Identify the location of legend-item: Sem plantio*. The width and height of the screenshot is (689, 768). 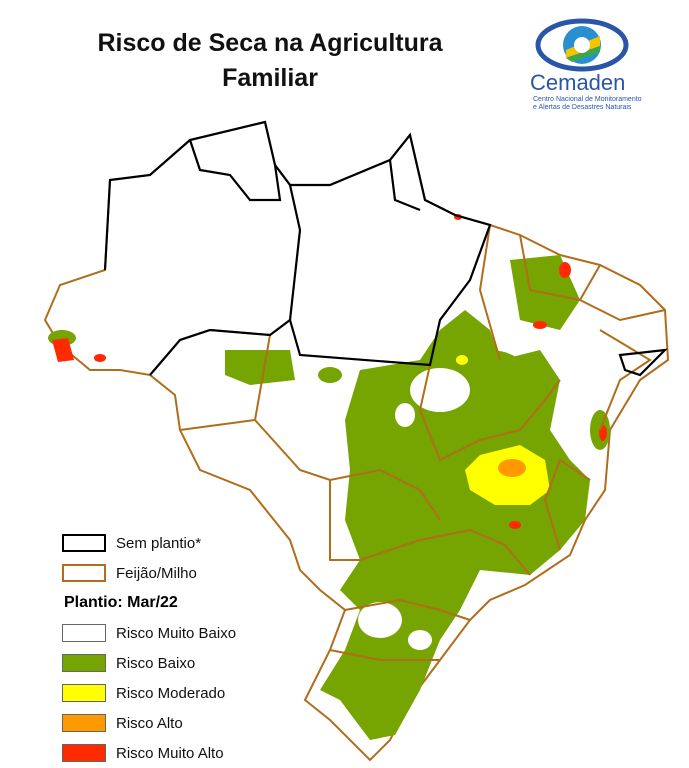
(131, 543).